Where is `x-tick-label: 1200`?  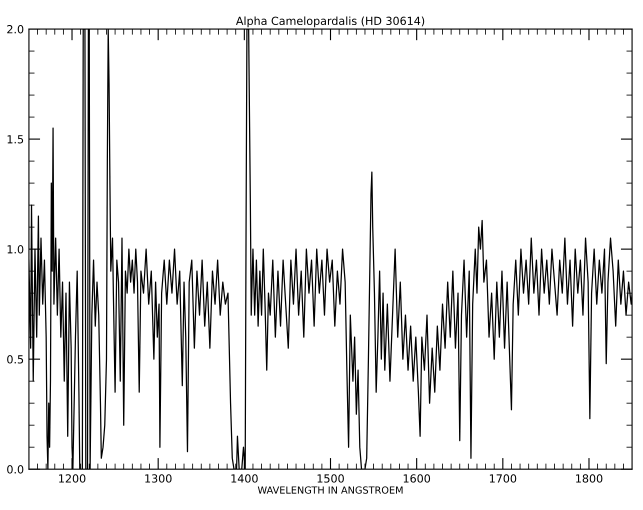
x-tick-label: 1200 is located at coordinates (72, 478).